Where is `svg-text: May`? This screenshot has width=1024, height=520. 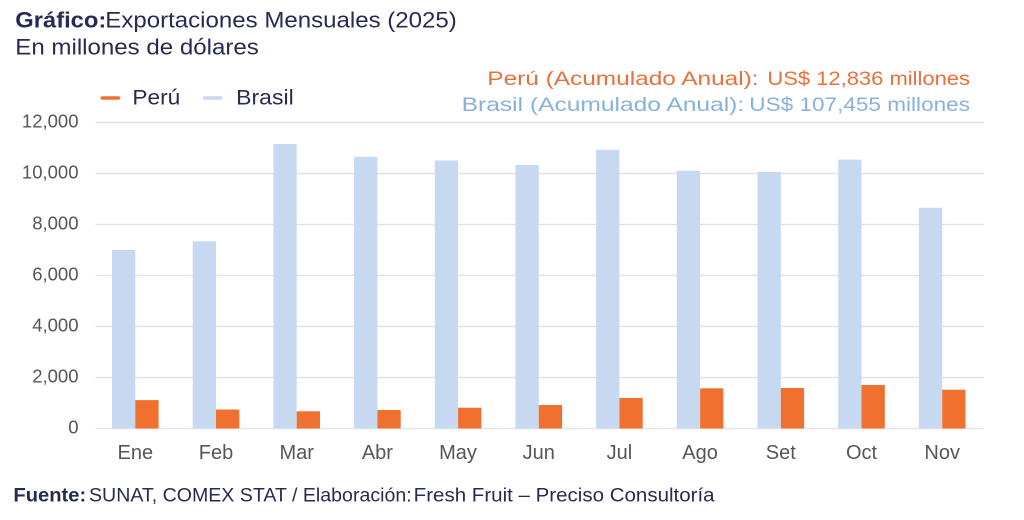 svg-text: May is located at coordinates (458, 453).